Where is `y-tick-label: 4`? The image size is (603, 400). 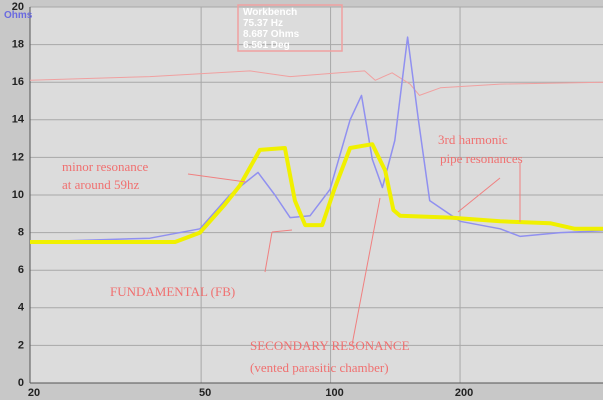
y-tick-label: 4 is located at coordinates (21, 308).